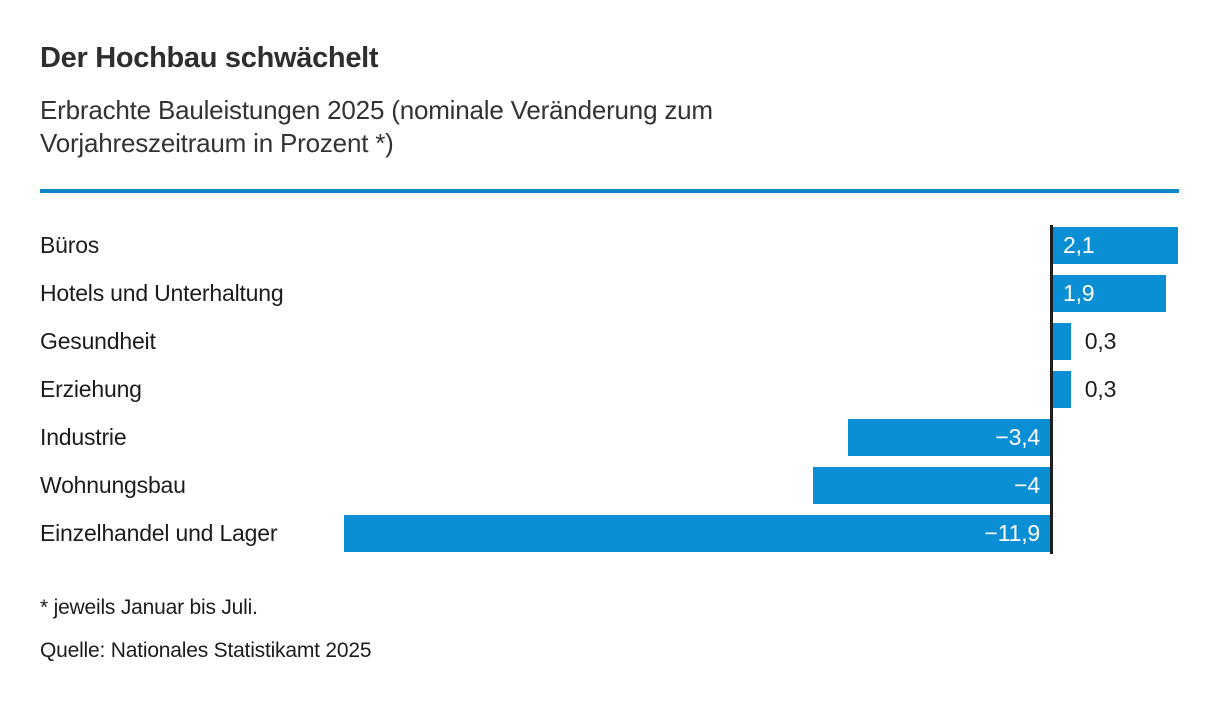 This screenshot has height=708, width=1220. What do you see at coordinates (98, 341) in the screenshot?
I see `category-label: Gesundheit` at bounding box center [98, 341].